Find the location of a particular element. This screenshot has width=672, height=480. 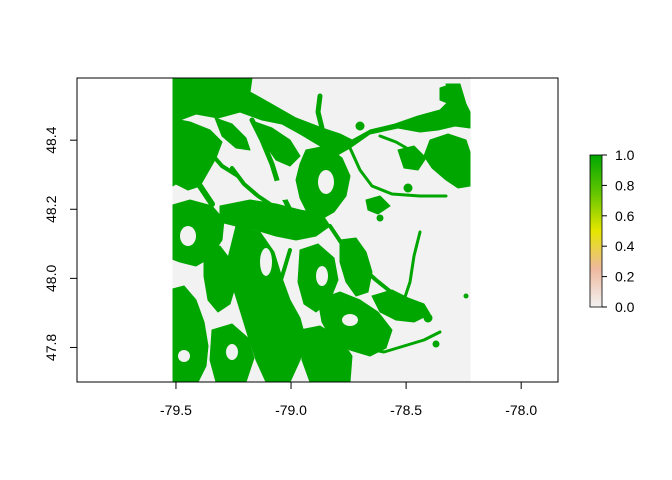

x-tick-label: -78.5 is located at coordinates (406, 410).